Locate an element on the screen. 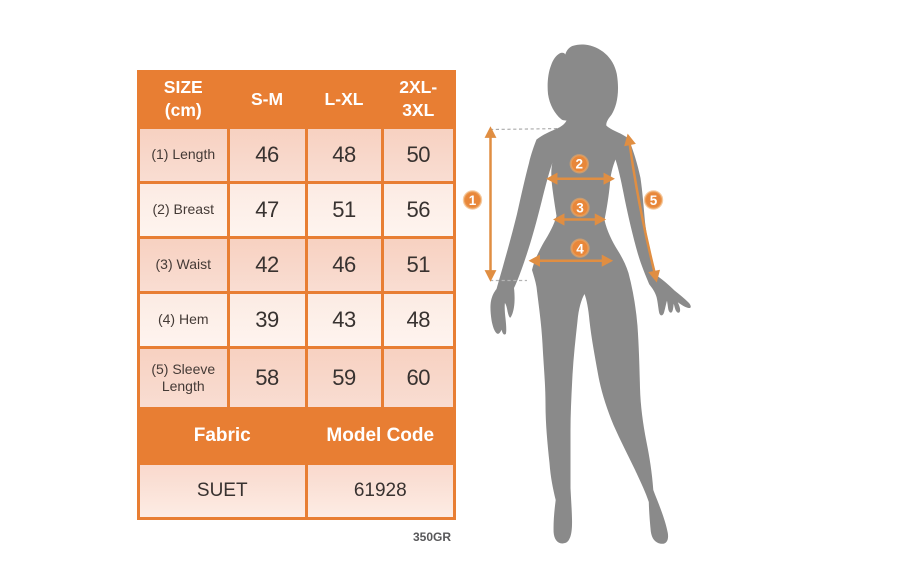 Image resolution: width=900 pixels, height=582 pixels. svg-text: 3 is located at coordinates (580, 207).